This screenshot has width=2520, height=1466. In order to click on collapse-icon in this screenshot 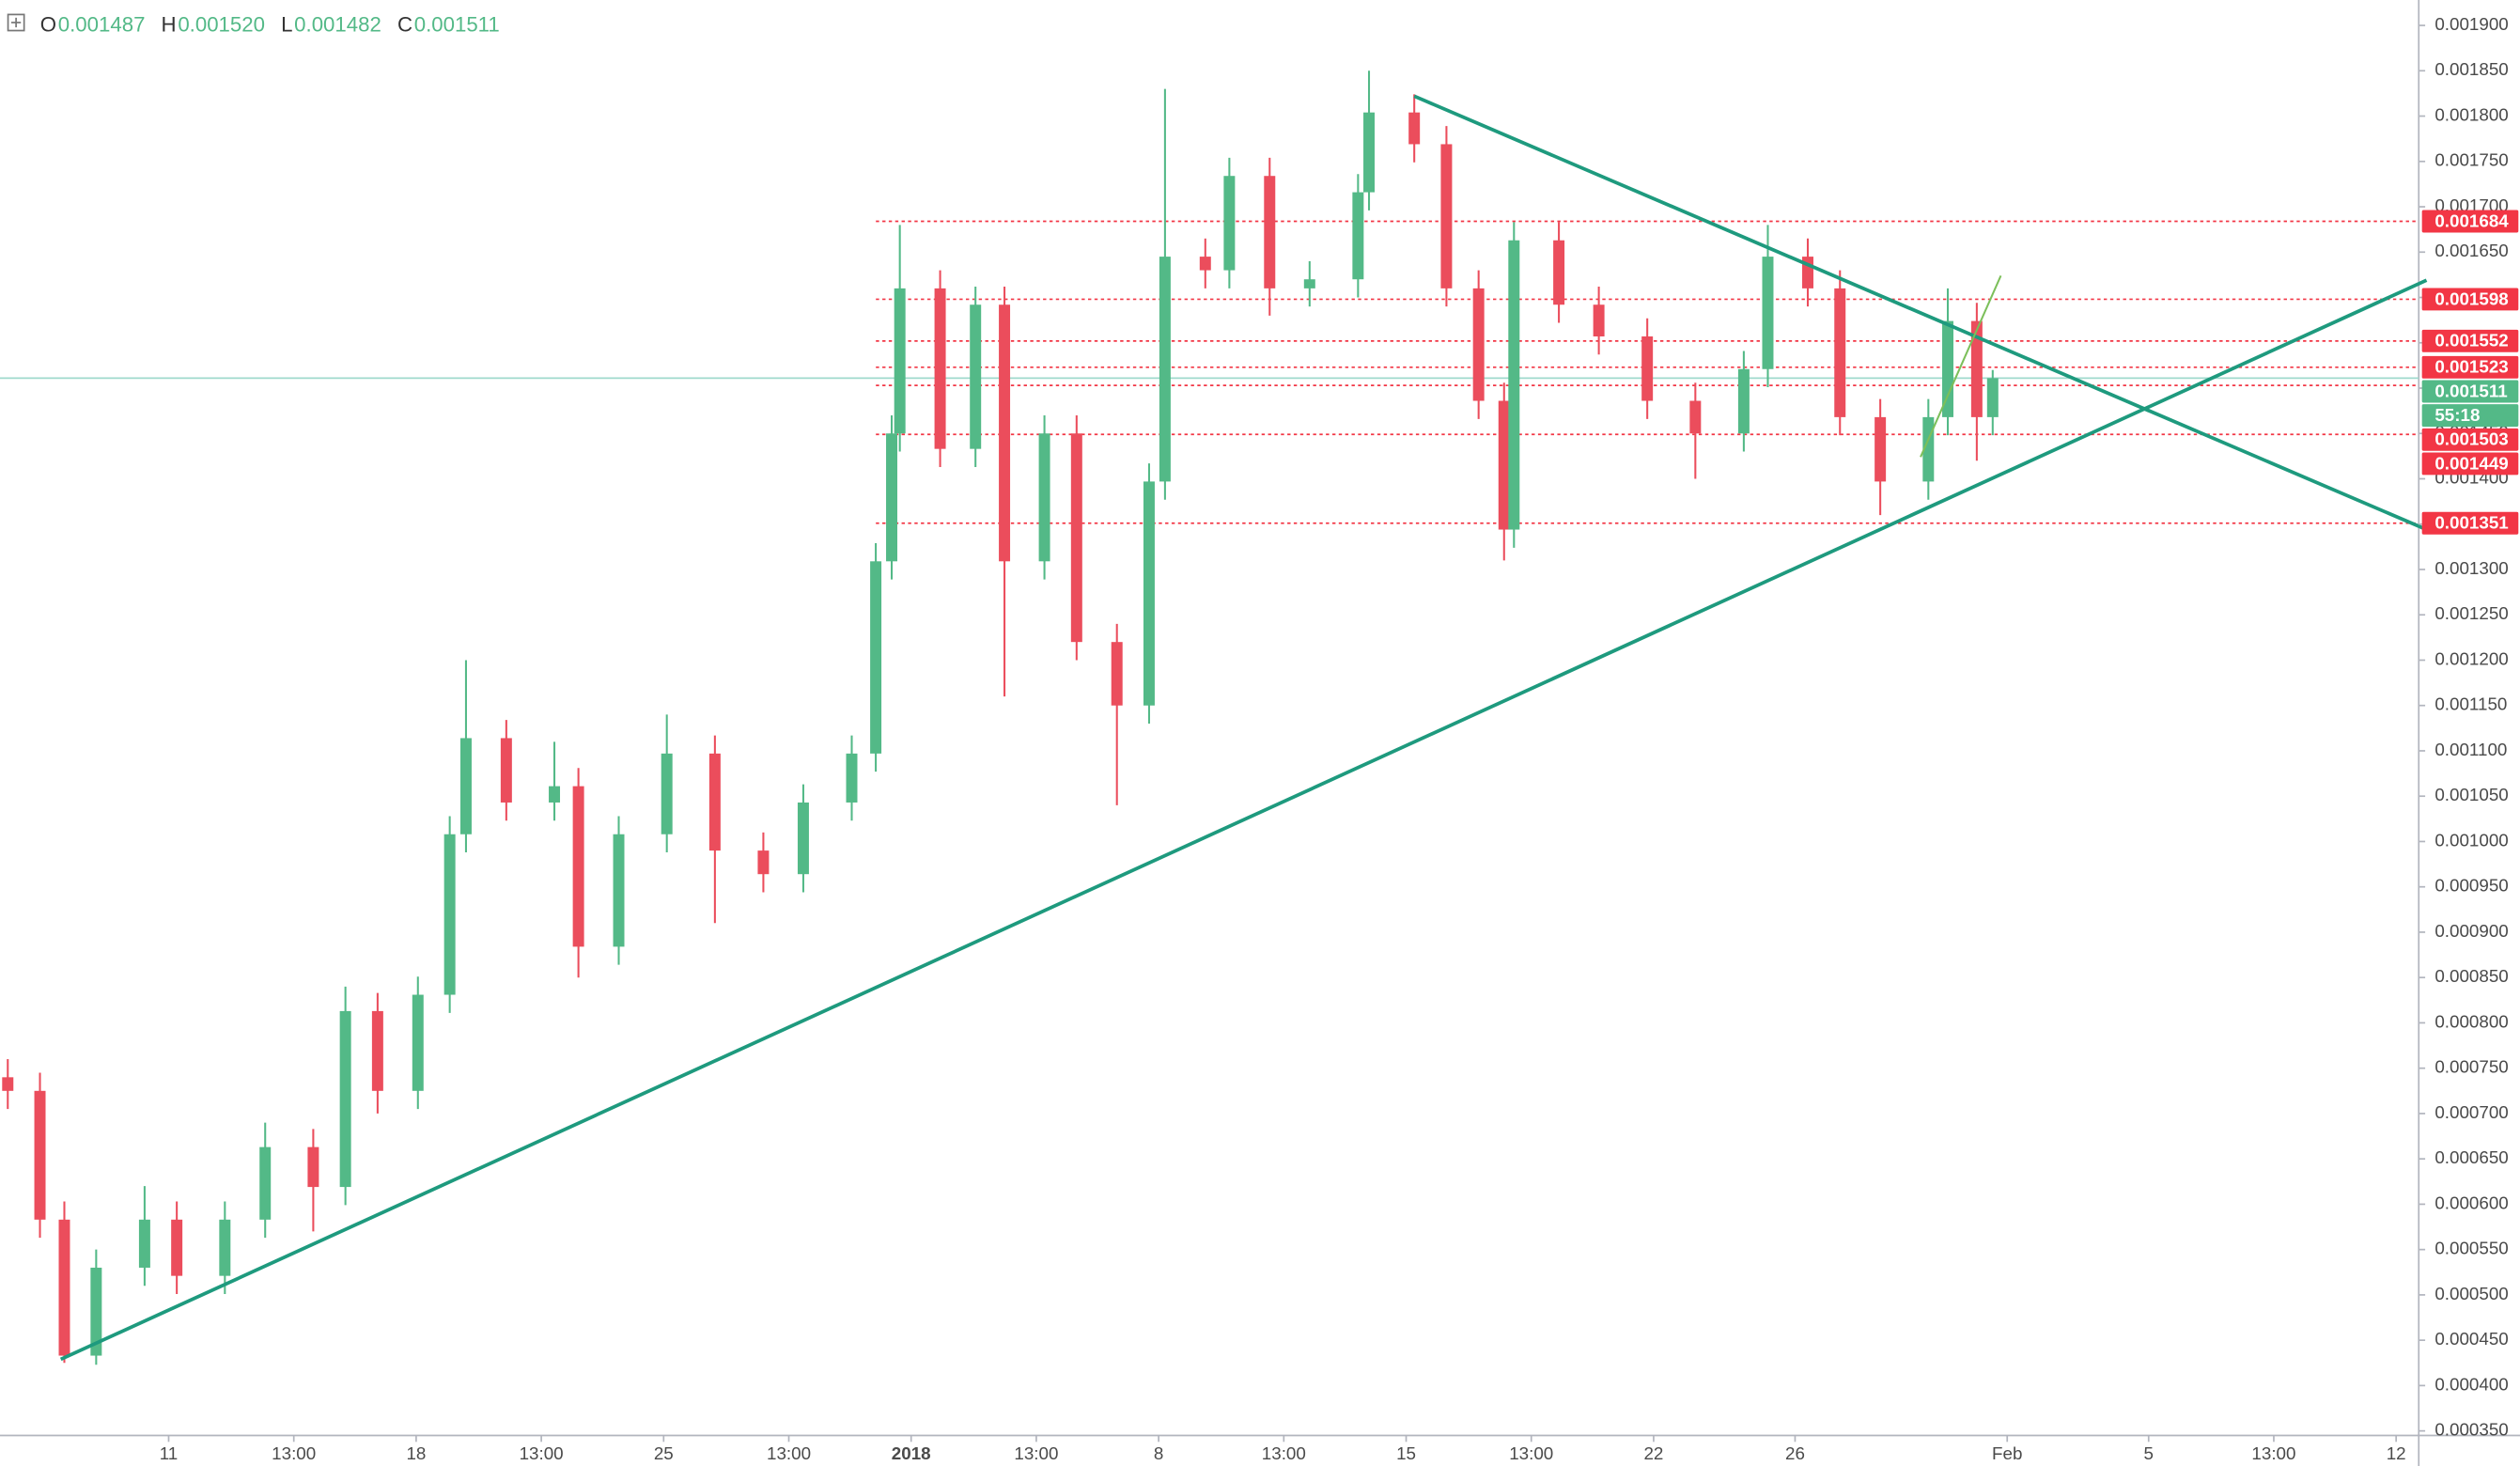, I will do `click(16, 22)`.